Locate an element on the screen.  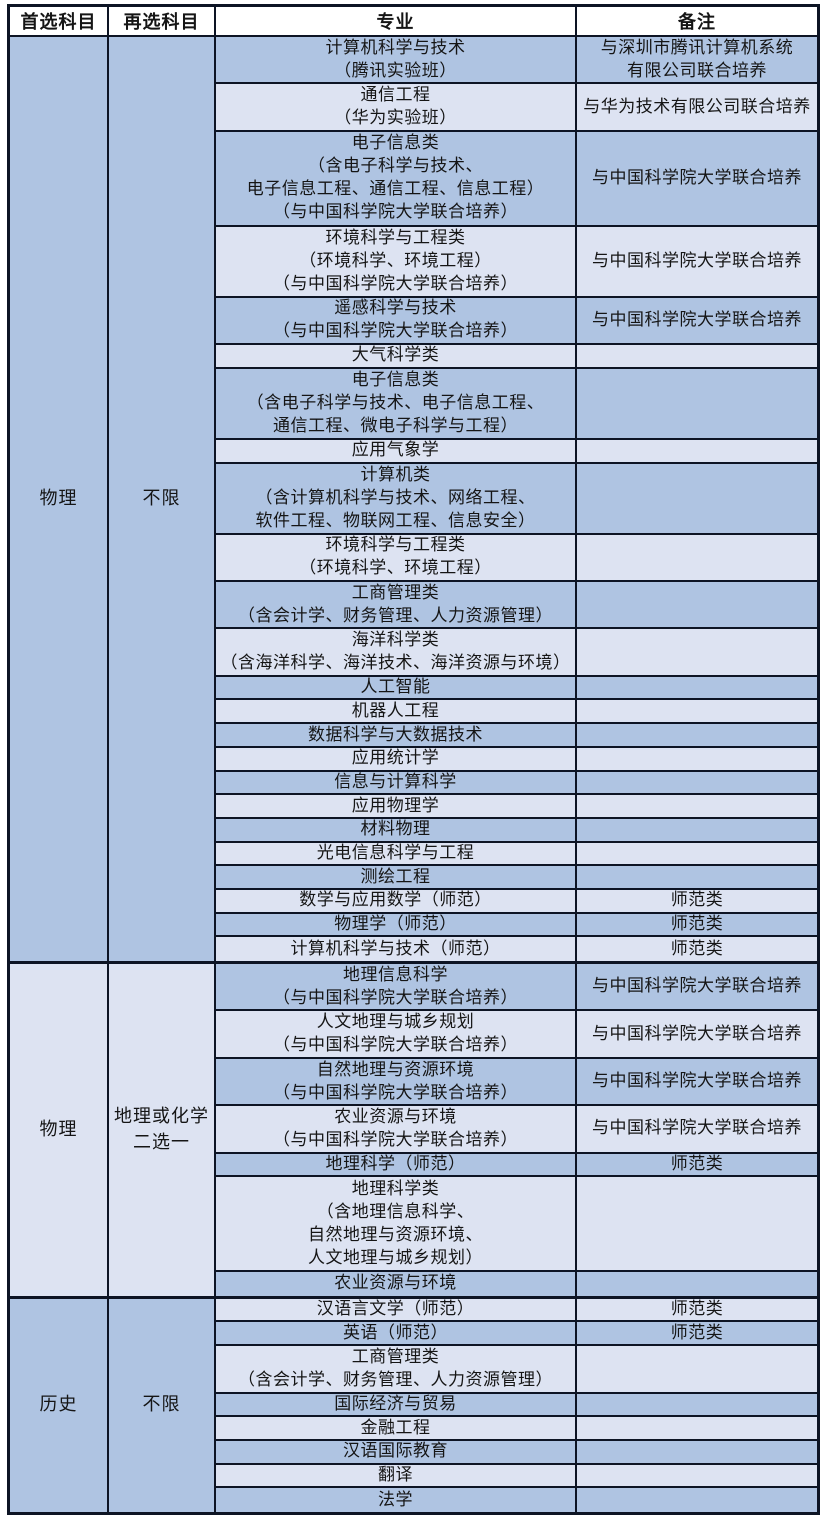
table-row: 应用物理学 is located at coordinates (516, 807).